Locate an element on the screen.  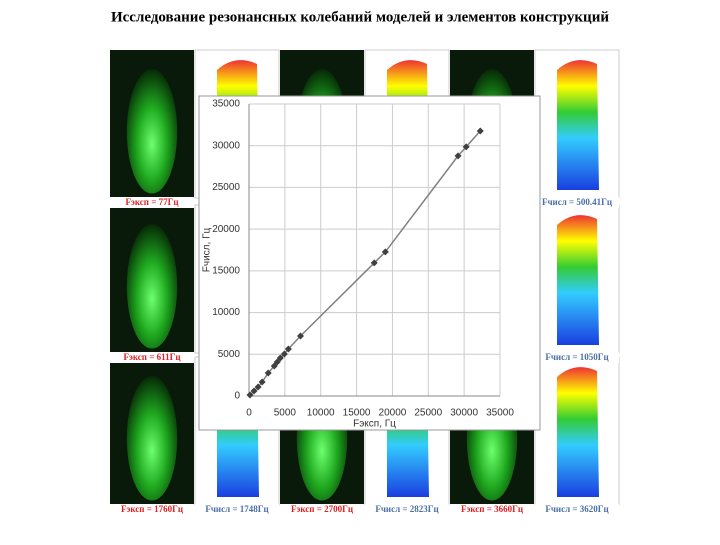
y-tick-label: 5000 is located at coordinates (229, 354).